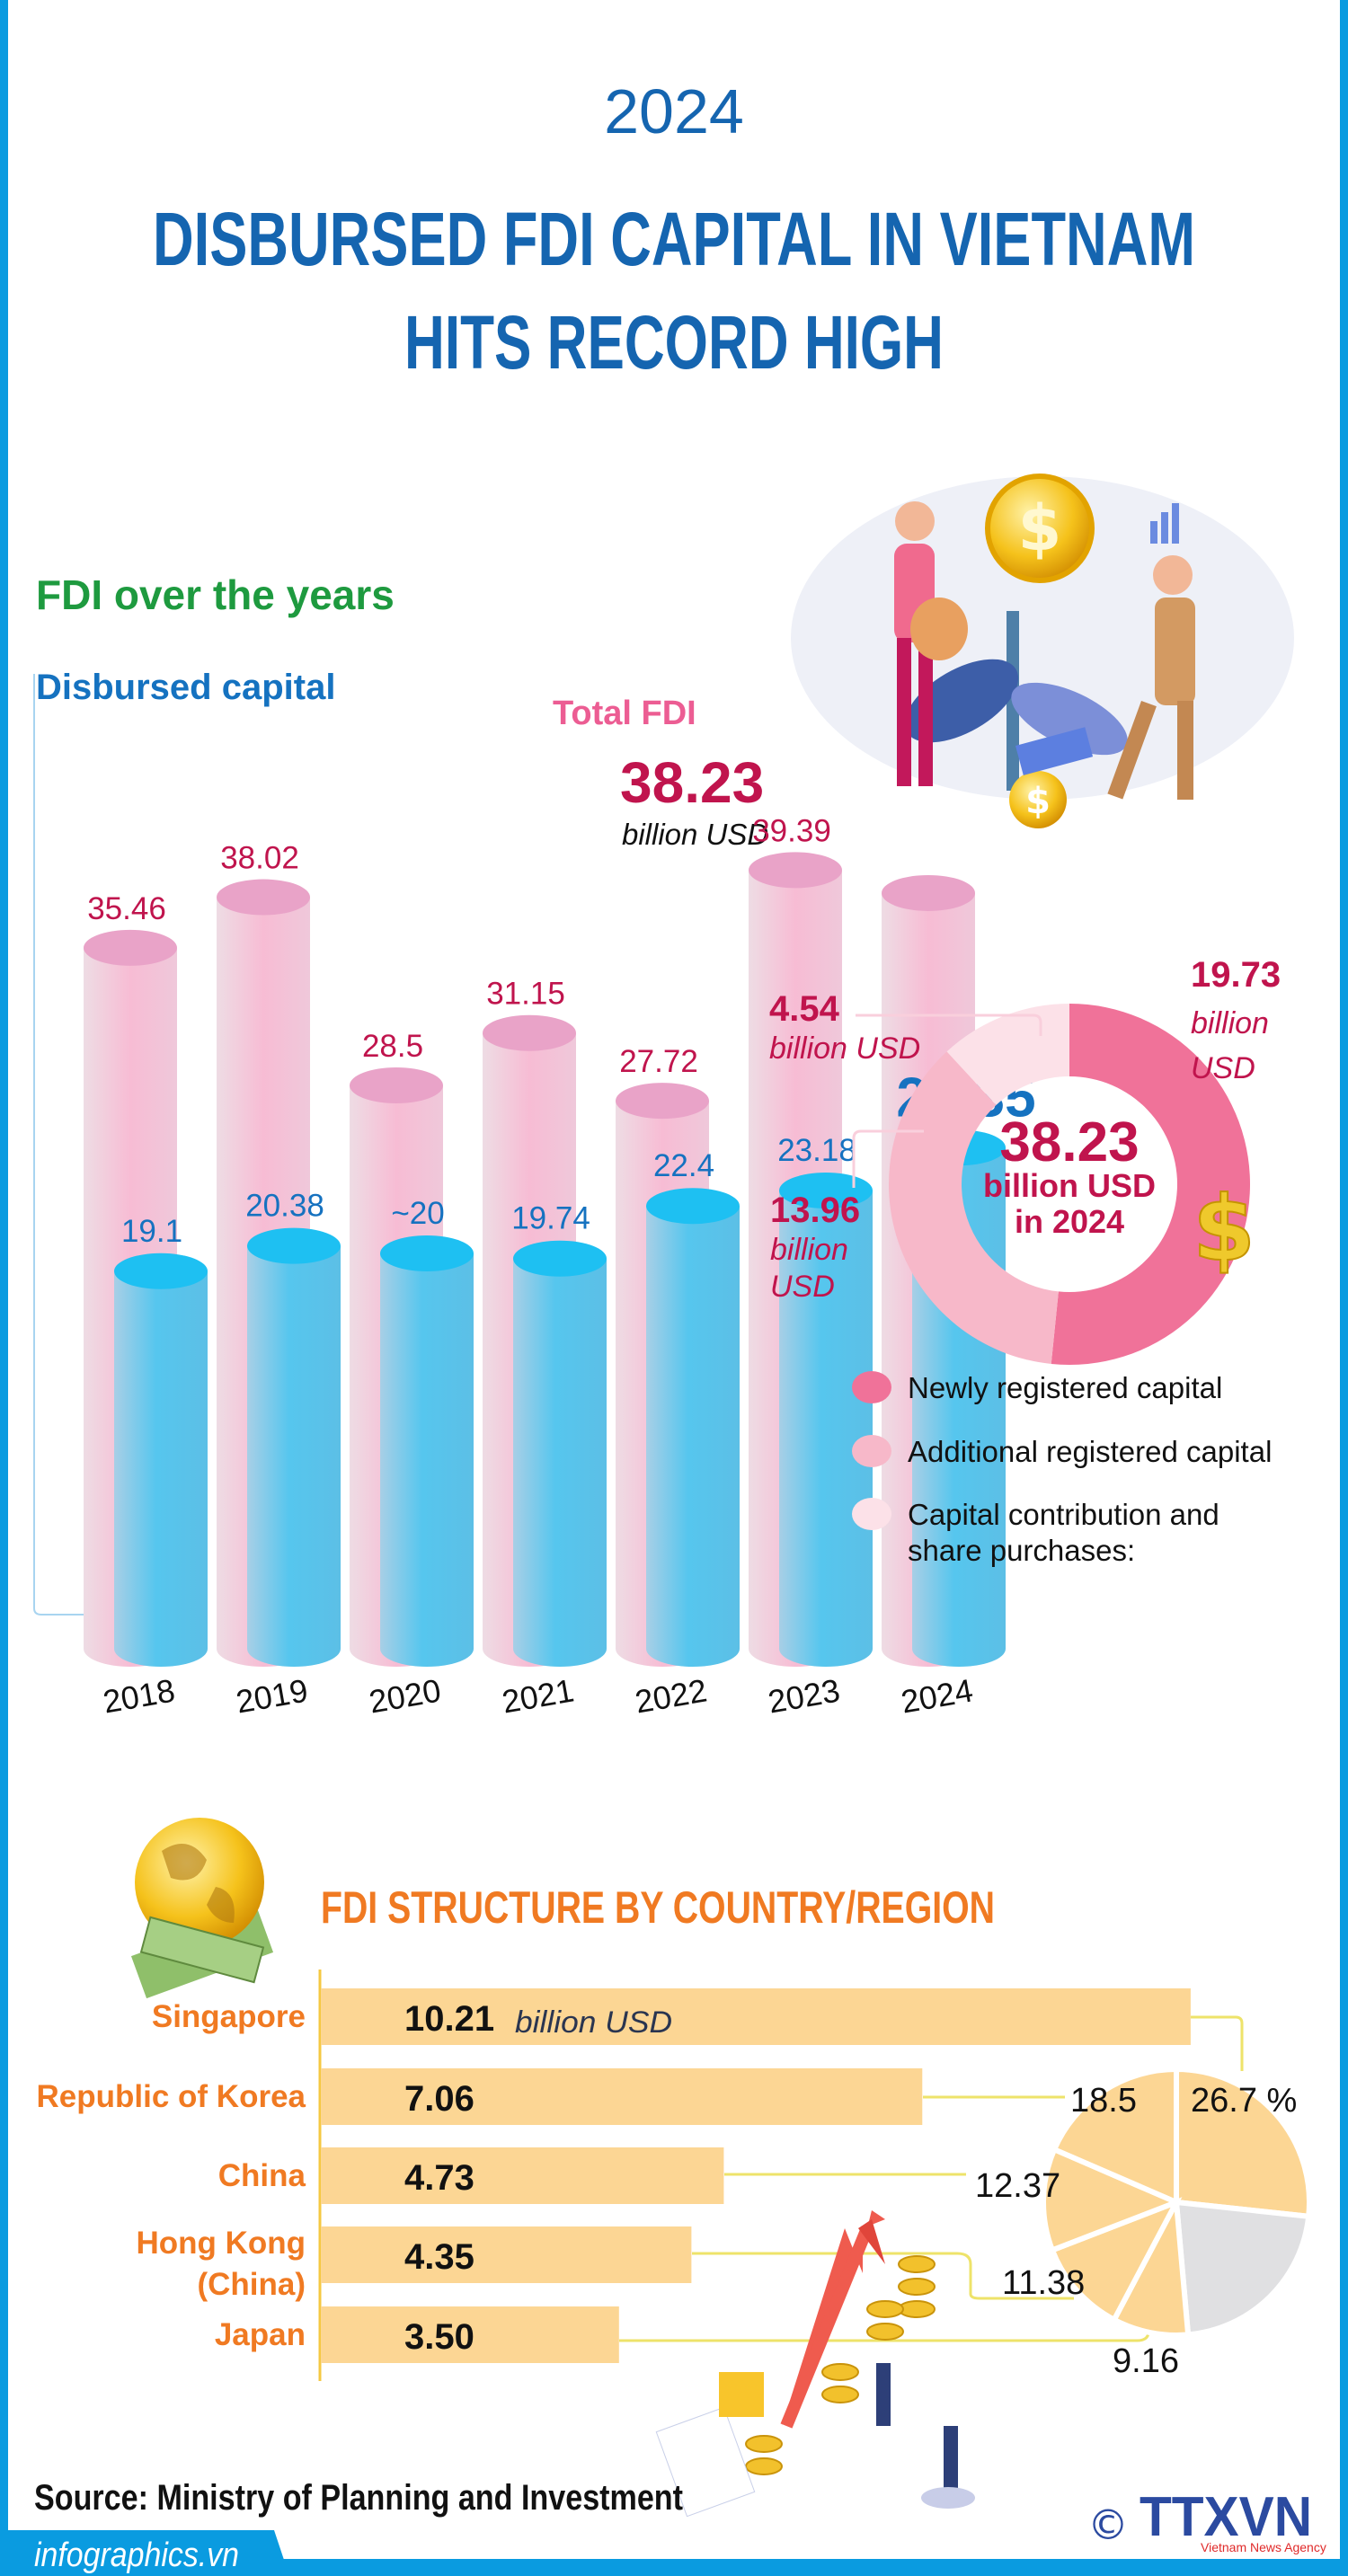  I want to click on connector-hongkong, so click(883, 2276).